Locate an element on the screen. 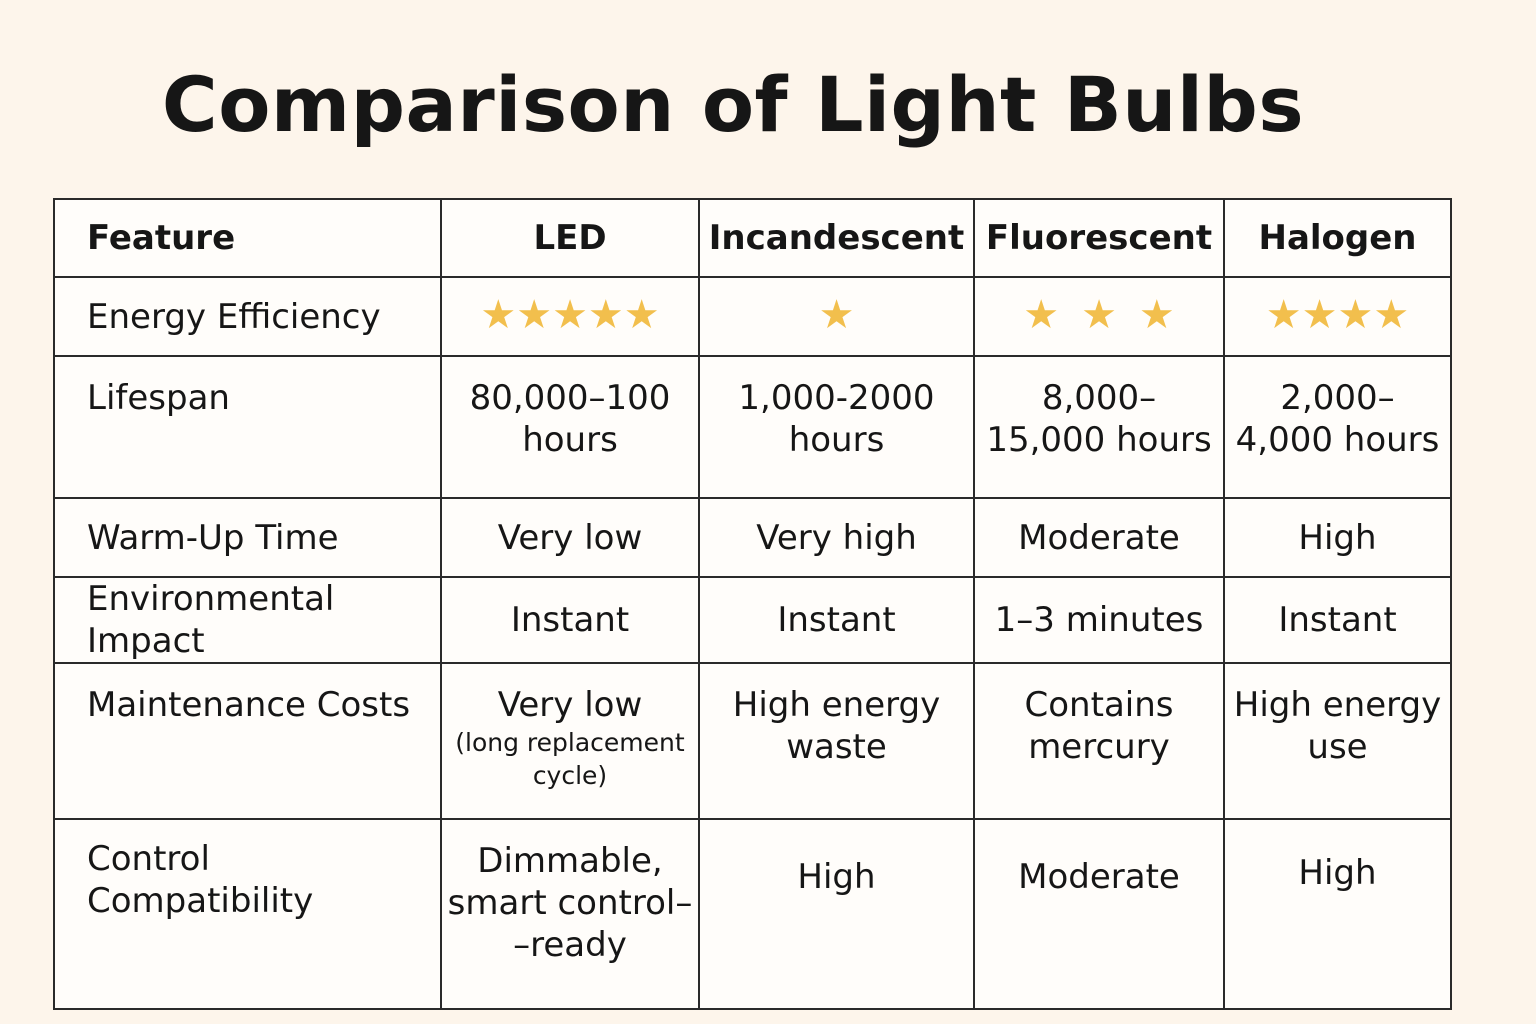  lifespan-fluorescent: 8,000– 15,000 hours is located at coordinates (1099, 427).